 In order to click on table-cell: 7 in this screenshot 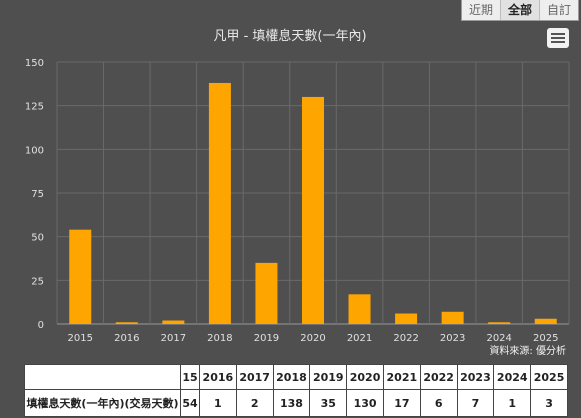, I will do `click(475, 403)`.